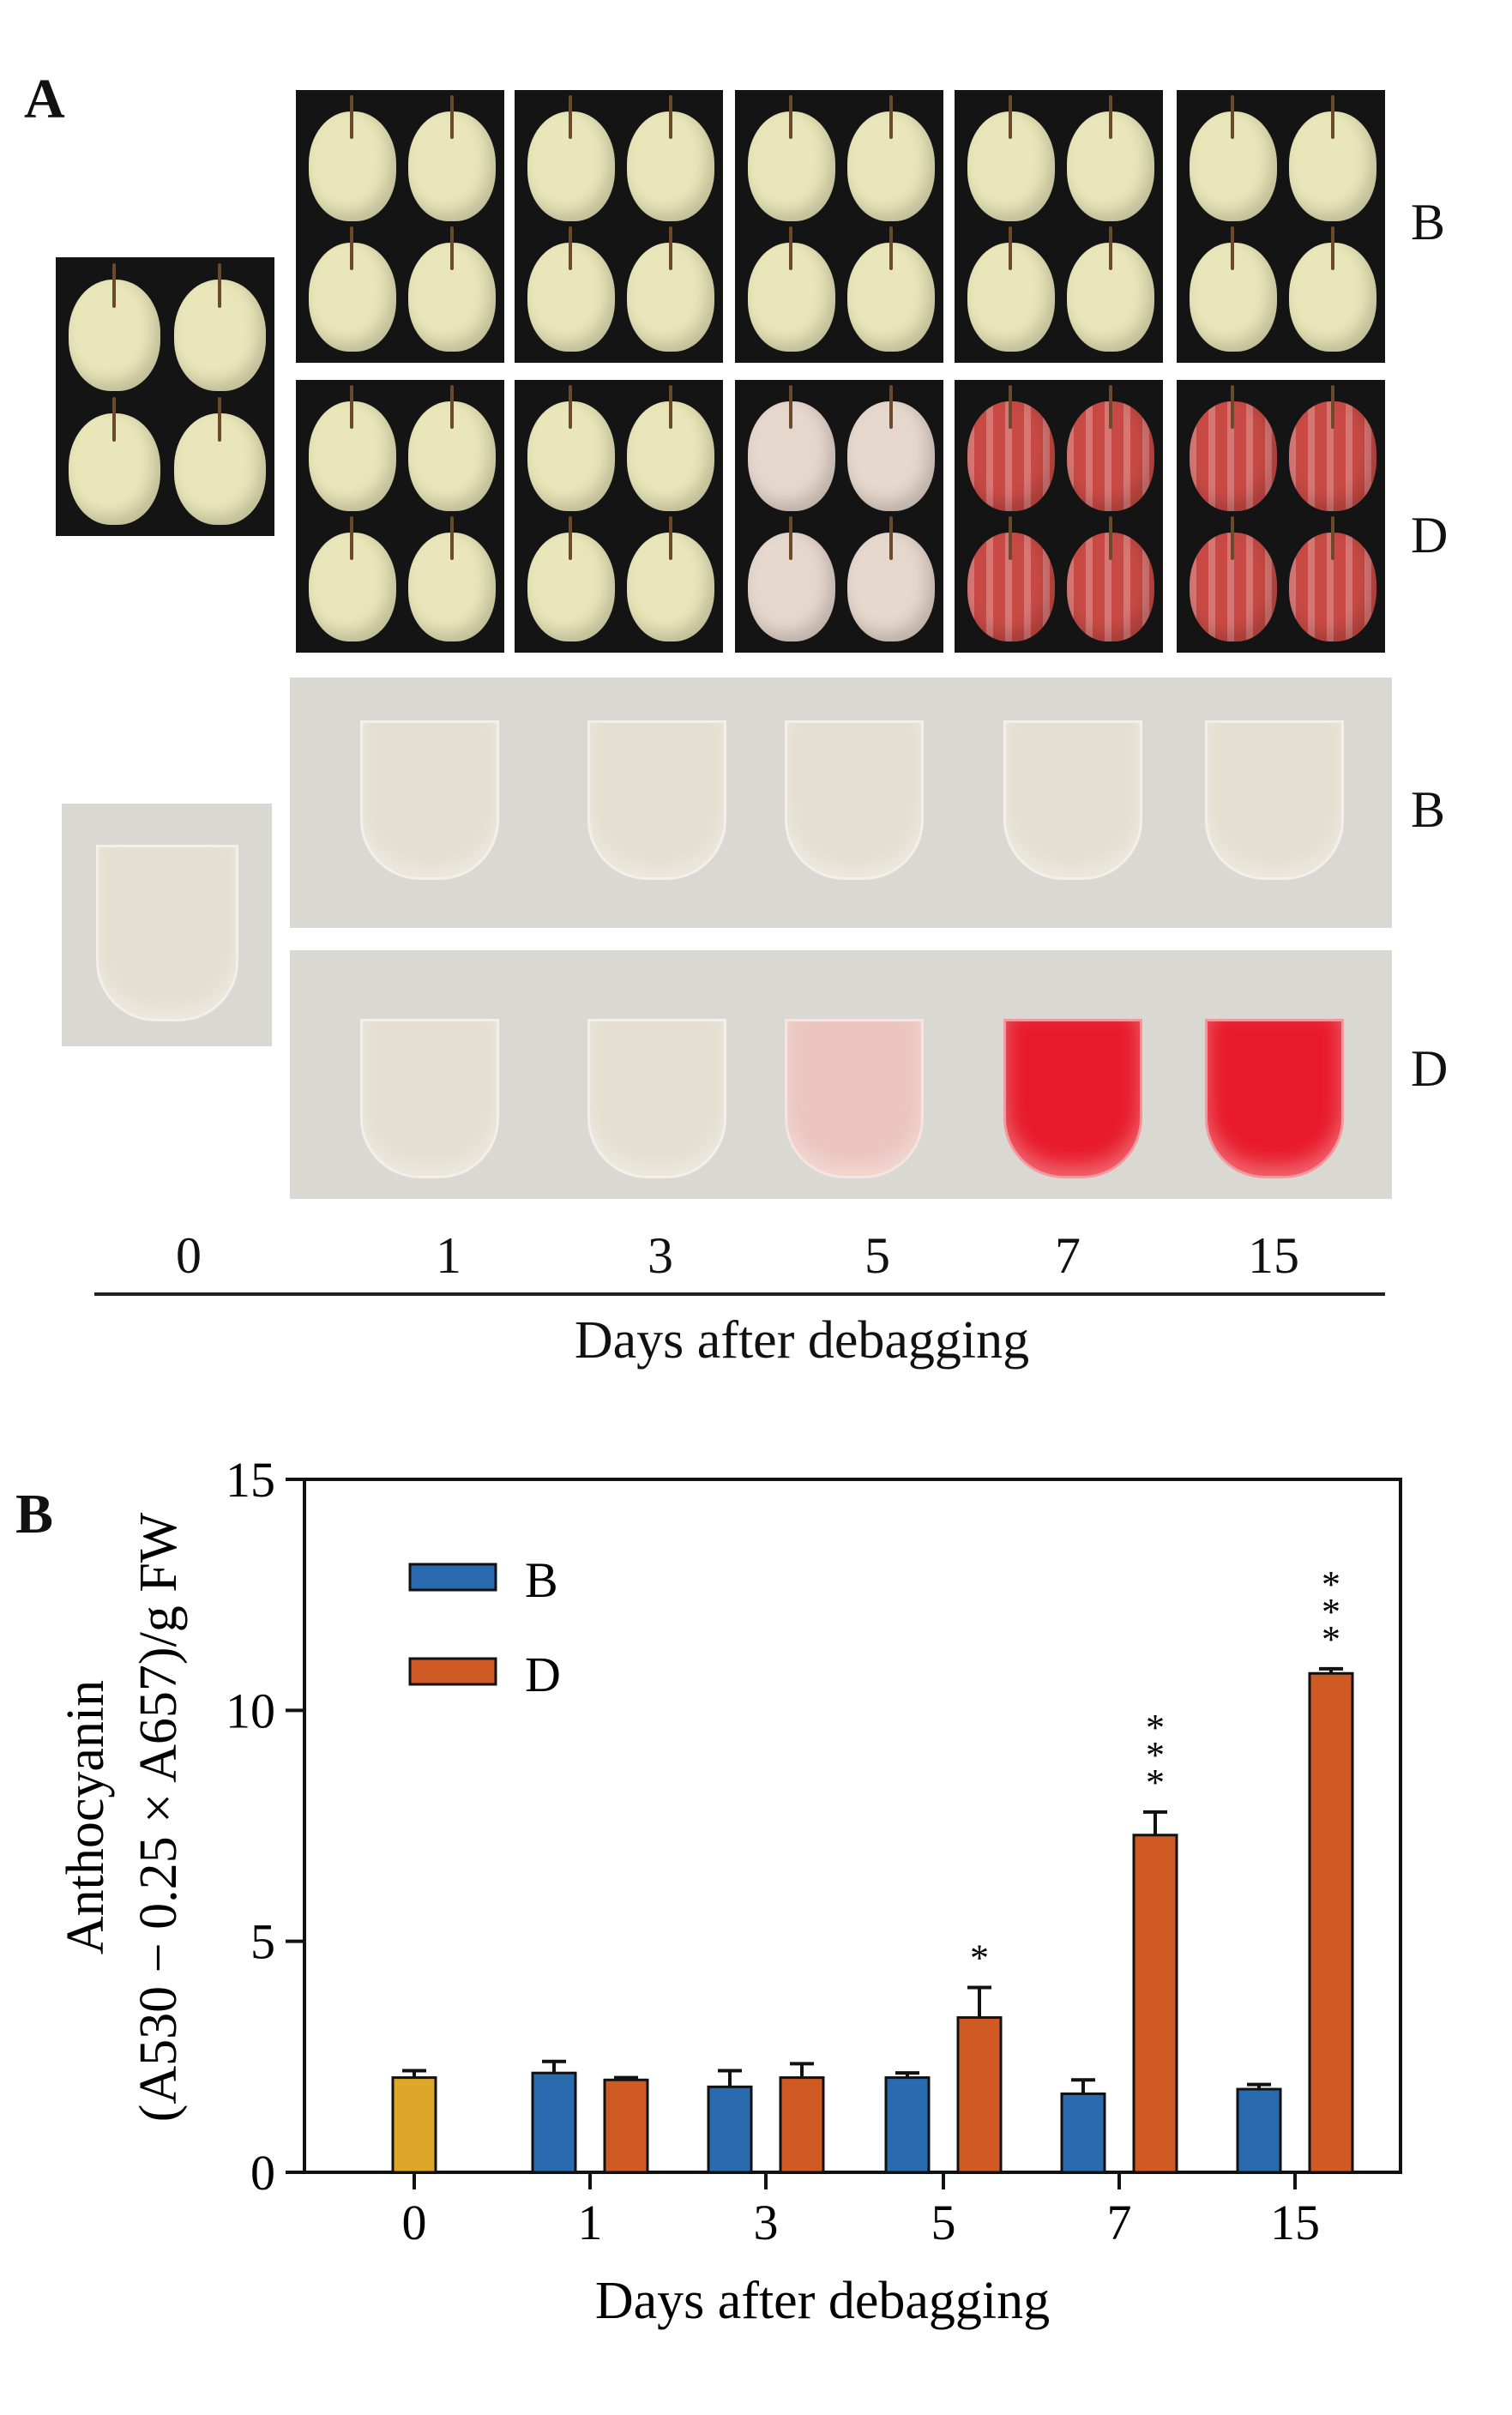  Describe the element at coordinates (452, 1671) in the screenshot. I see `legend-swatch-D` at that location.